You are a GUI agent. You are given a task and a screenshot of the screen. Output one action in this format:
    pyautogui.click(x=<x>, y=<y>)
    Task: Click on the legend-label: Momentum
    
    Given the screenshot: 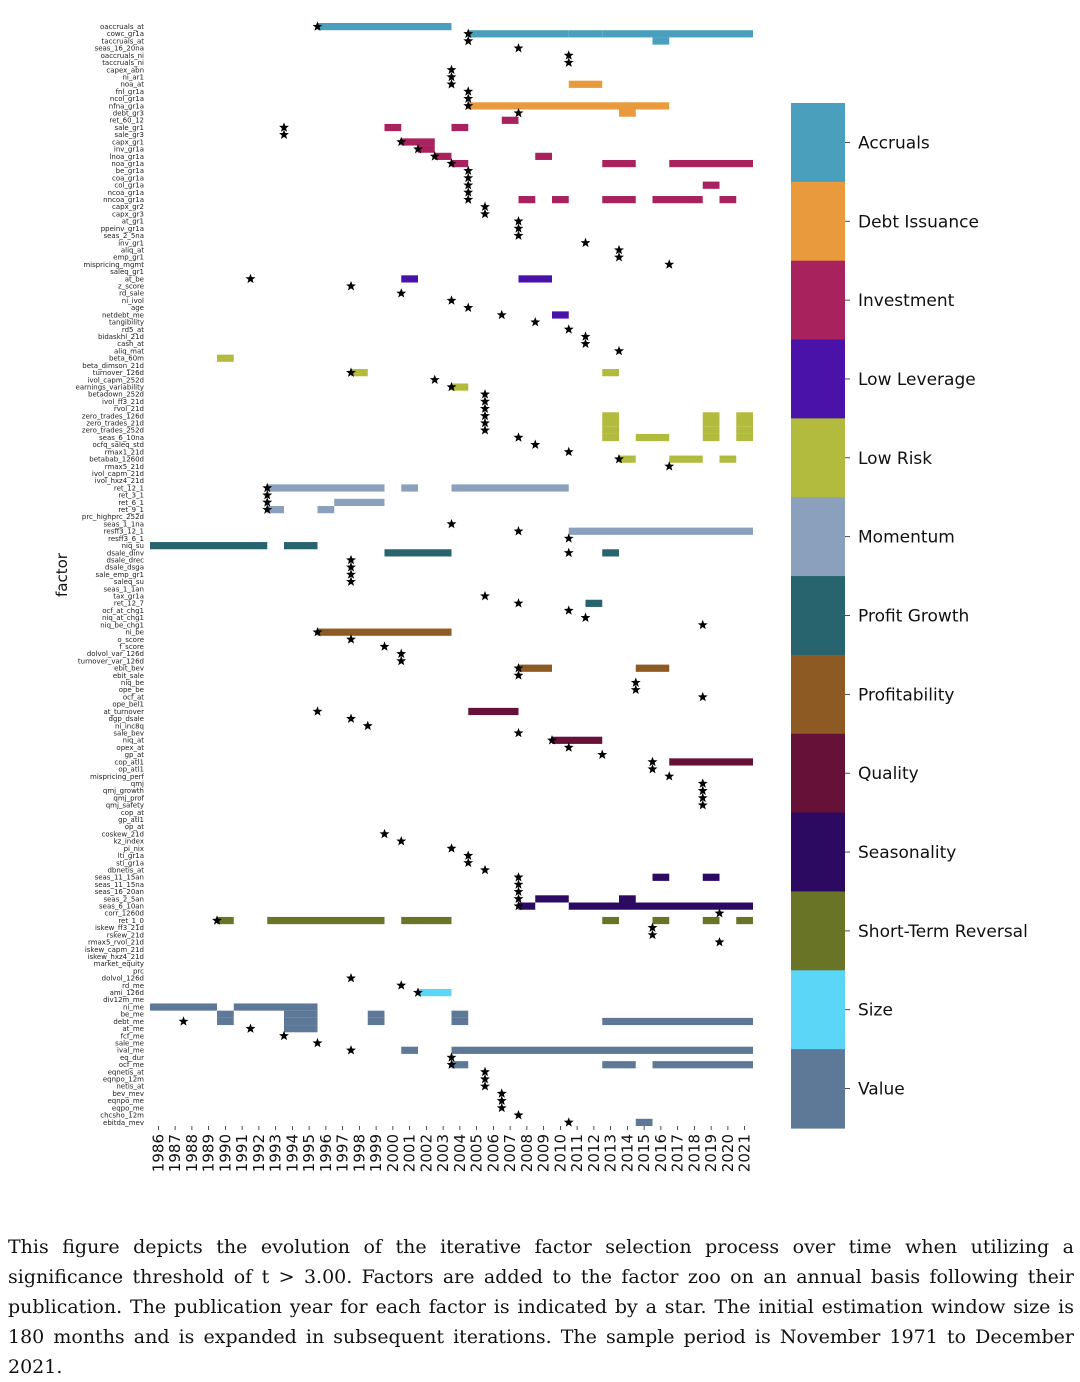 What is the action you would take?
    pyautogui.click(x=906, y=538)
    